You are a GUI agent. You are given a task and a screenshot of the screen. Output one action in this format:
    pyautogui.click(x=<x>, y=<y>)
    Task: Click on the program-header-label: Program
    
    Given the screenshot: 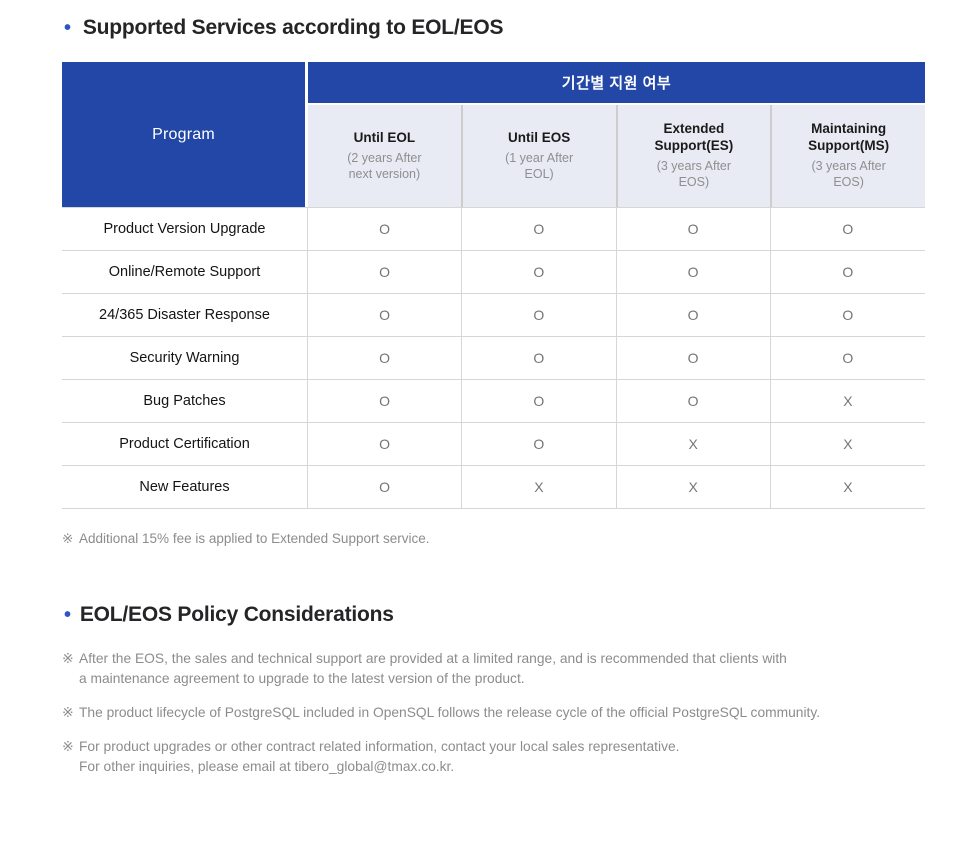 What is the action you would take?
    pyautogui.click(x=183, y=134)
    